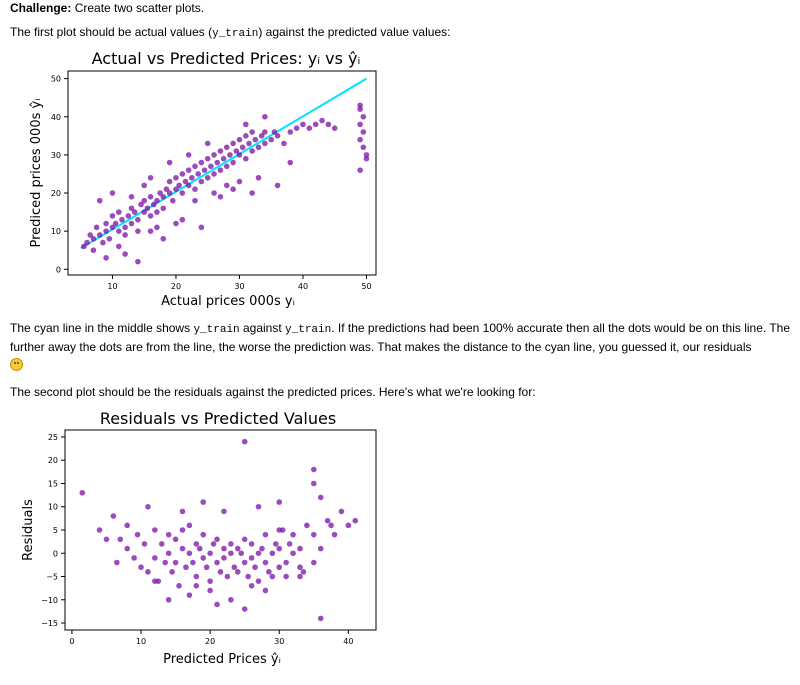  I want to click on chart1-ylabel: Prediced prices 000s ŷᵢ, so click(36, 172).